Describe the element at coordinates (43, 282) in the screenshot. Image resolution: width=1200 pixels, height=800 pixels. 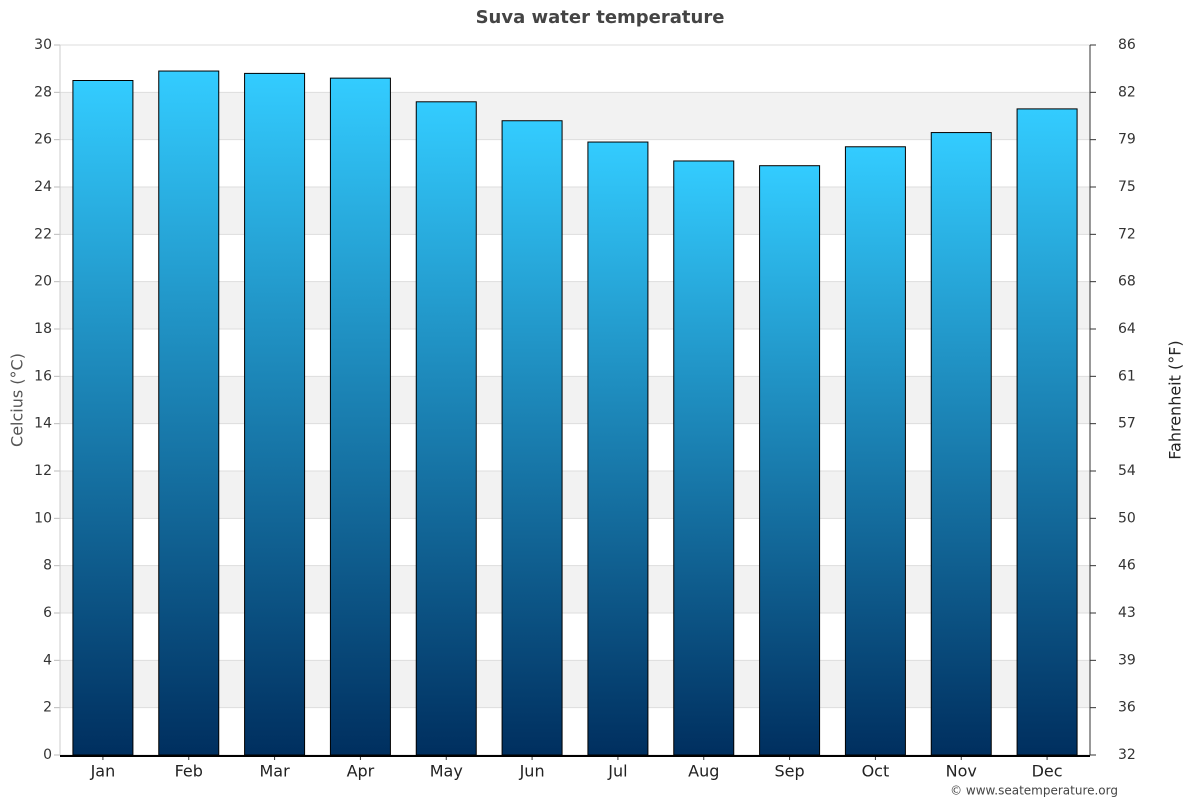
I see `y-tick-label: 20` at that location.